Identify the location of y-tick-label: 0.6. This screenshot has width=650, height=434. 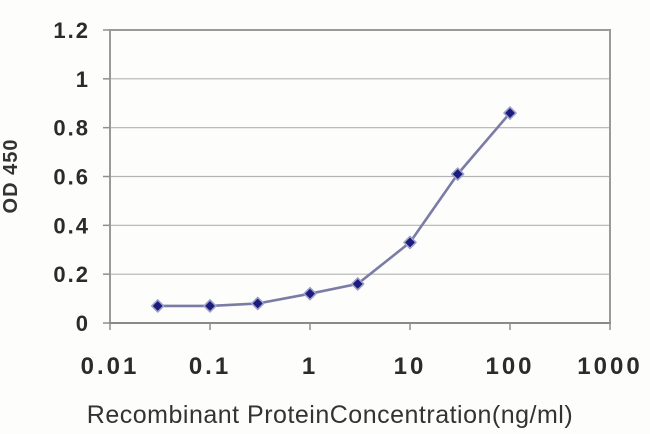
(71, 177).